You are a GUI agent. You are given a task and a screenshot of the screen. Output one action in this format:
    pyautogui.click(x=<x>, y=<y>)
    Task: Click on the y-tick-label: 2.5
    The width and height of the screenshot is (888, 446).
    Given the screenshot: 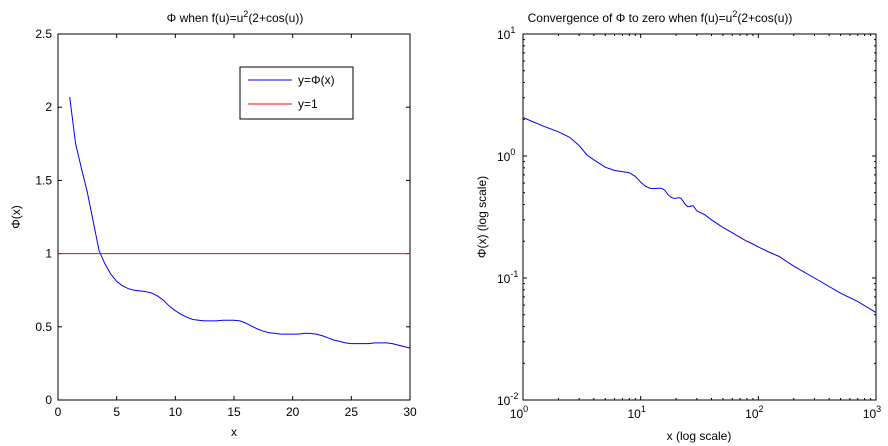 What is the action you would take?
    pyautogui.click(x=43, y=34)
    